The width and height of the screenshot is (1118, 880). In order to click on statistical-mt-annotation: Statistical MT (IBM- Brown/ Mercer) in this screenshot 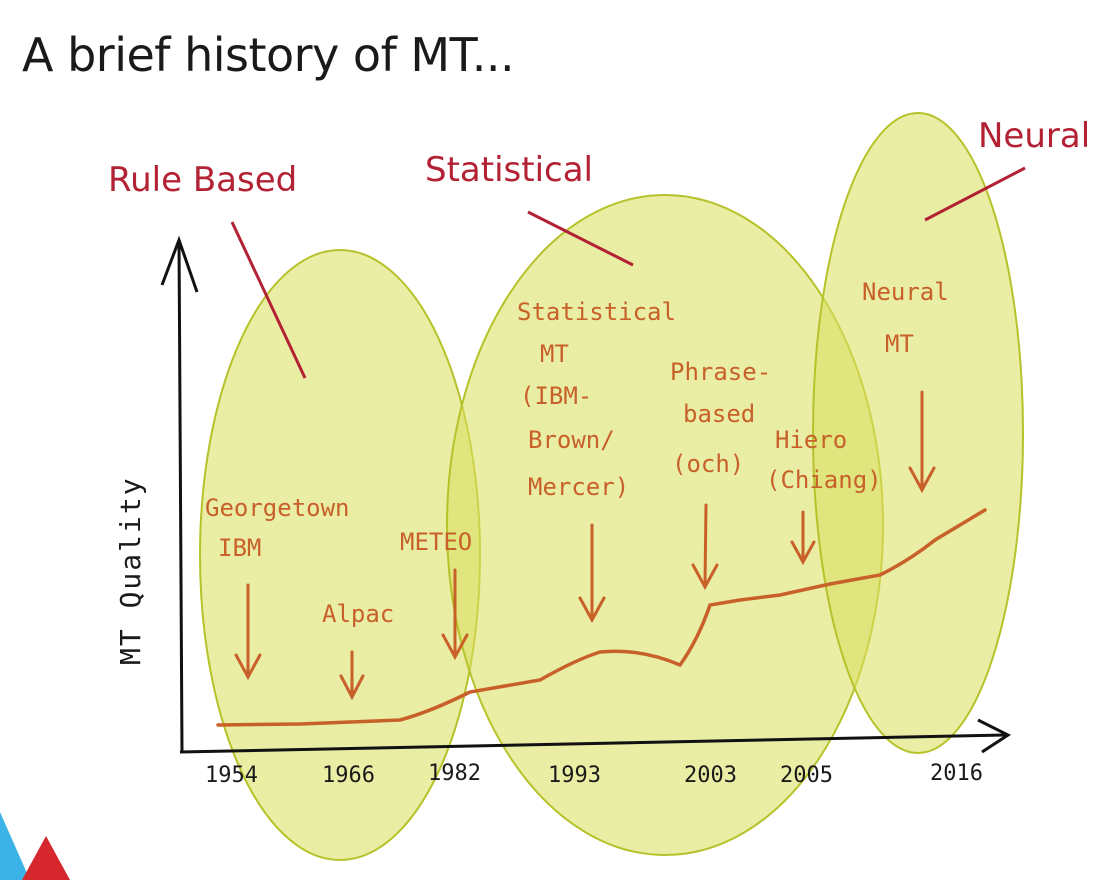, I will do `click(603, 399)`.